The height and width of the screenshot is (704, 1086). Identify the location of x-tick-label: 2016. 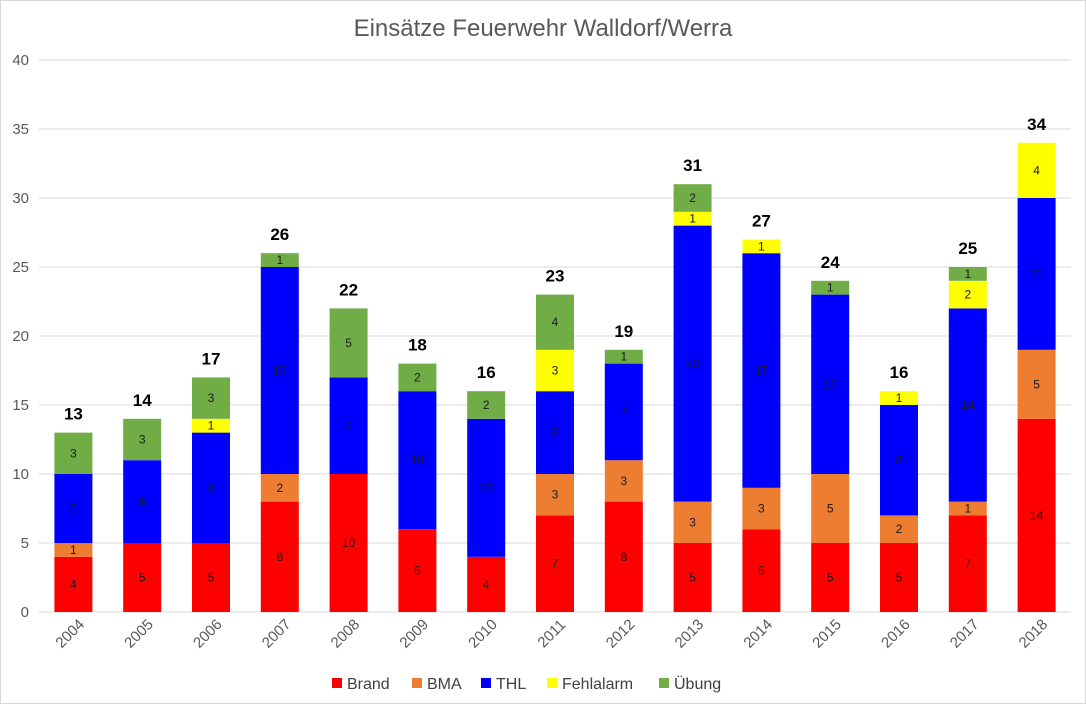
(896, 634).